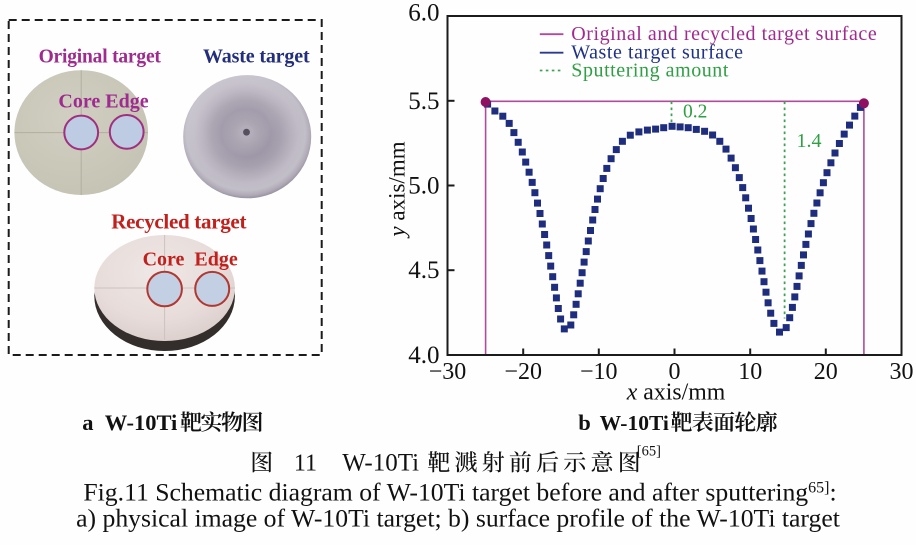 Image resolution: width=916 pixels, height=545 pixels. What do you see at coordinates (423, 101) in the screenshot?
I see `svg-text: 5.5` at bounding box center [423, 101].